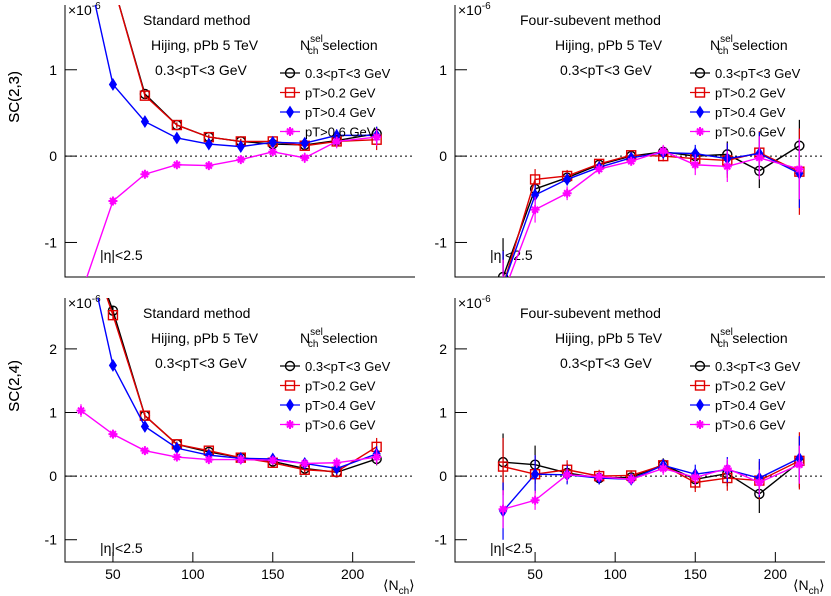 The height and width of the screenshot is (596, 831). What do you see at coordinates (411, 585) in the screenshot?
I see `xlabel-end: ⟩` at bounding box center [411, 585].